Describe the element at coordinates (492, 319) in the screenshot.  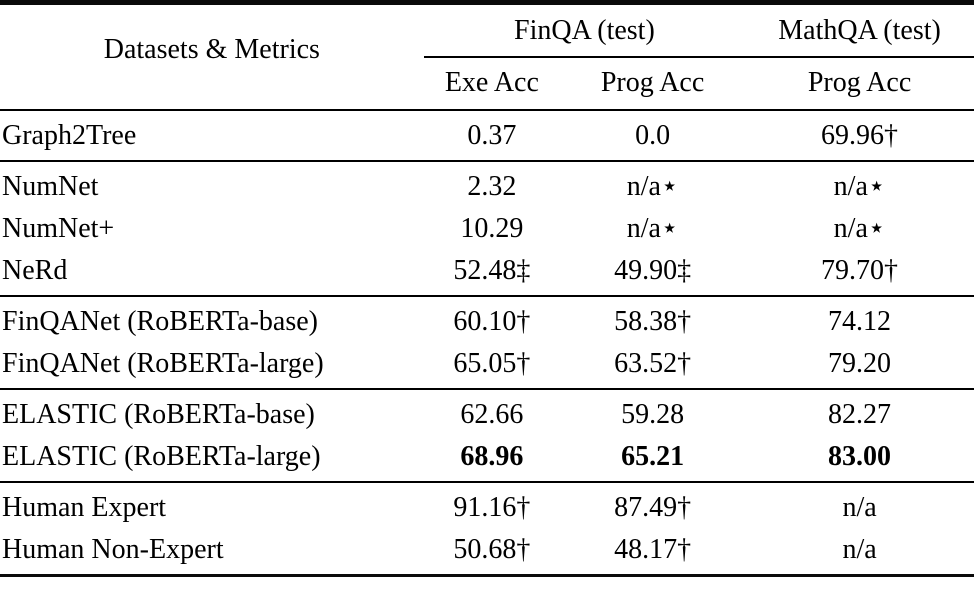
I see `metric-value: 60.10†` at that location.